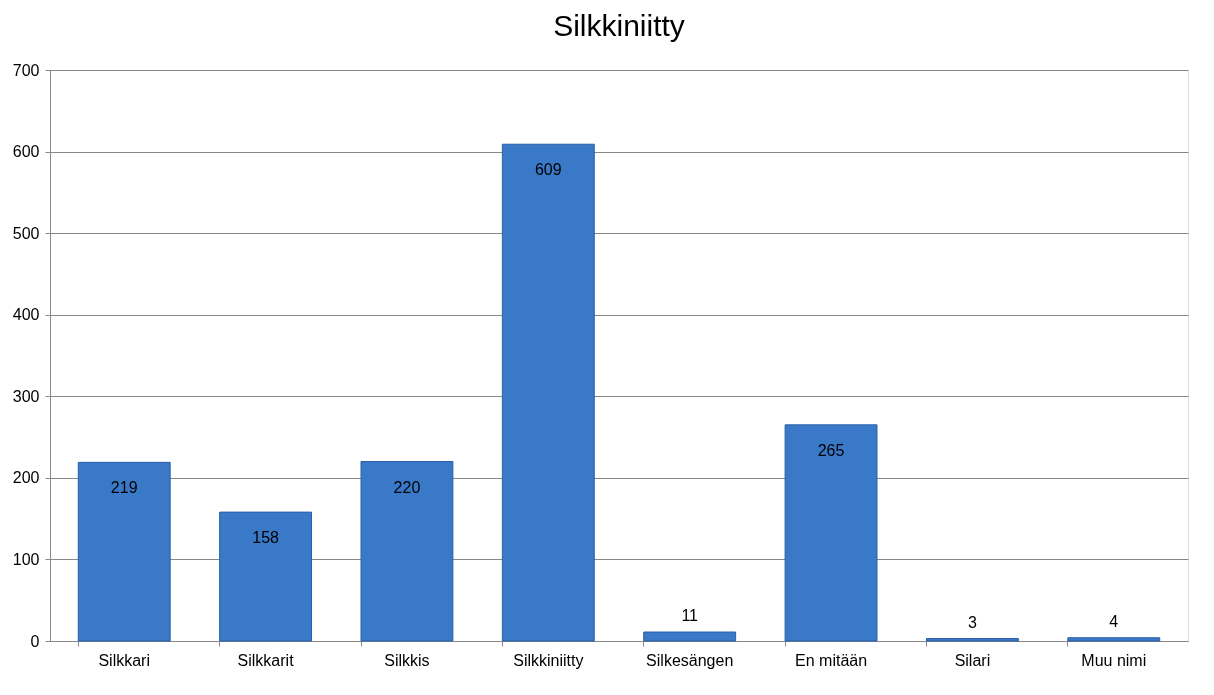  Describe the element at coordinates (26, 478) in the screenshot. I see `y-tick-label: 200` at that location.